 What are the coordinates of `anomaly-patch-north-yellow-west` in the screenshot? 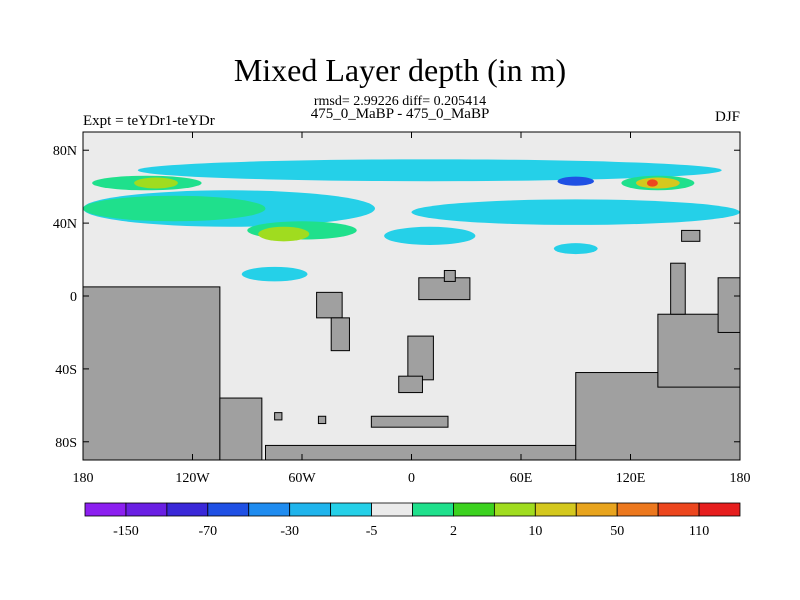 It's located at (156, 183).